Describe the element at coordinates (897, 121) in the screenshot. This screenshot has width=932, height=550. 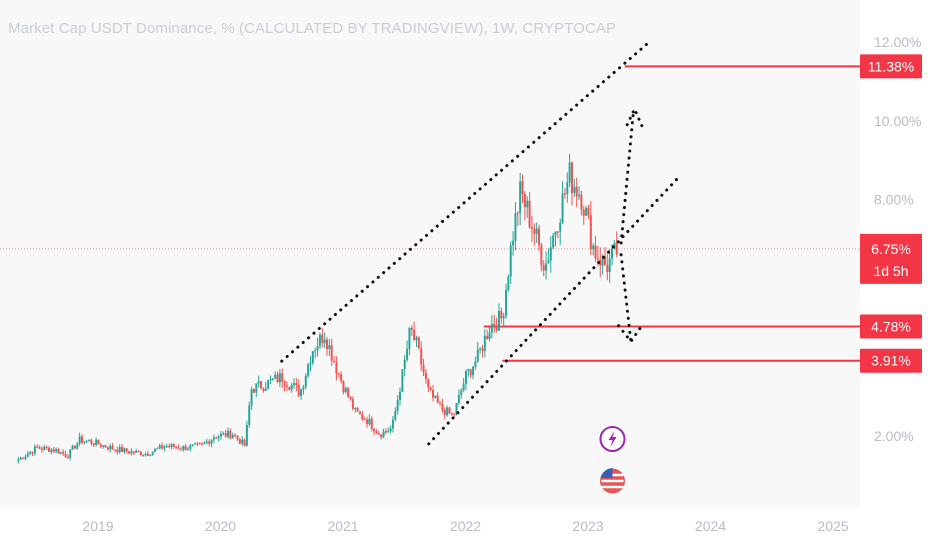
I see `y-tick-label: 10.00%` at that location.